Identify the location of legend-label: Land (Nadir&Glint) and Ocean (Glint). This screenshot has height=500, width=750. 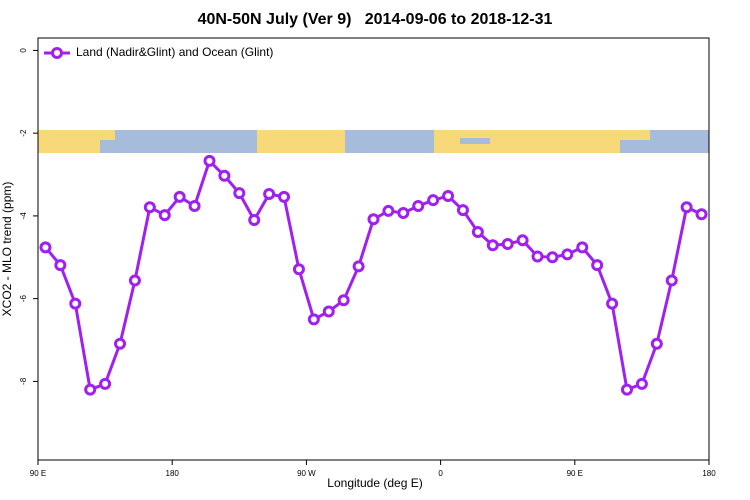
(174, 52).